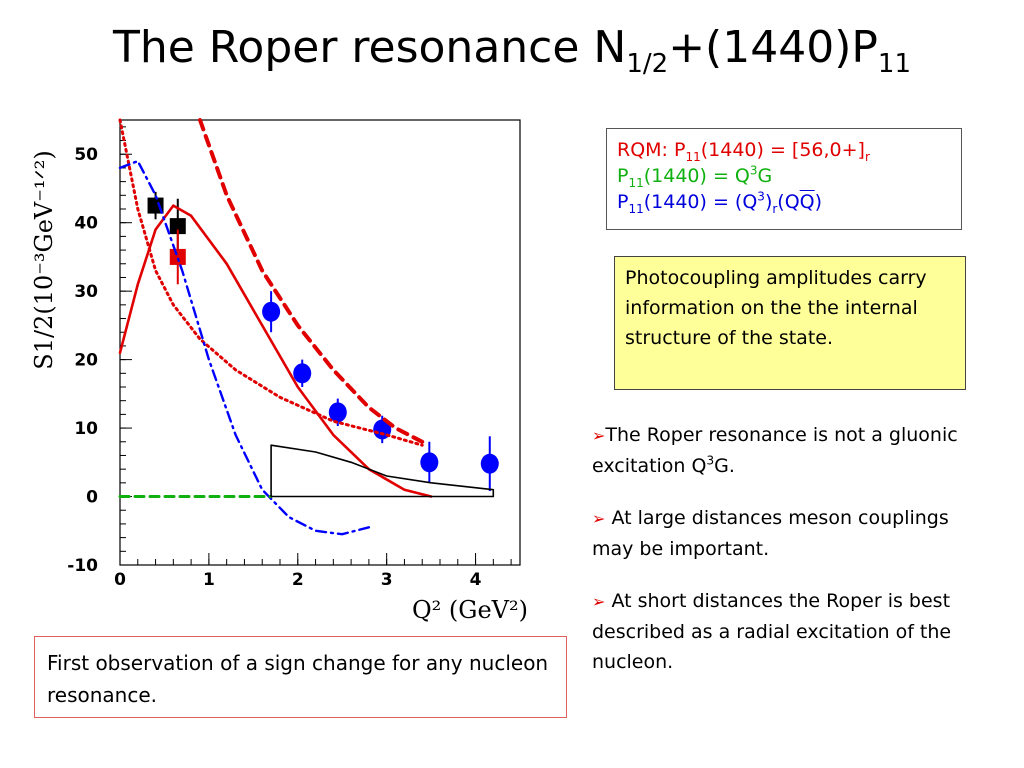 This screenshot has height=768, width=1024. What do you see at coordinates (82, 566) in the screenshot?
I see `y-tick-label: -10` at bounding box center [82, 566].